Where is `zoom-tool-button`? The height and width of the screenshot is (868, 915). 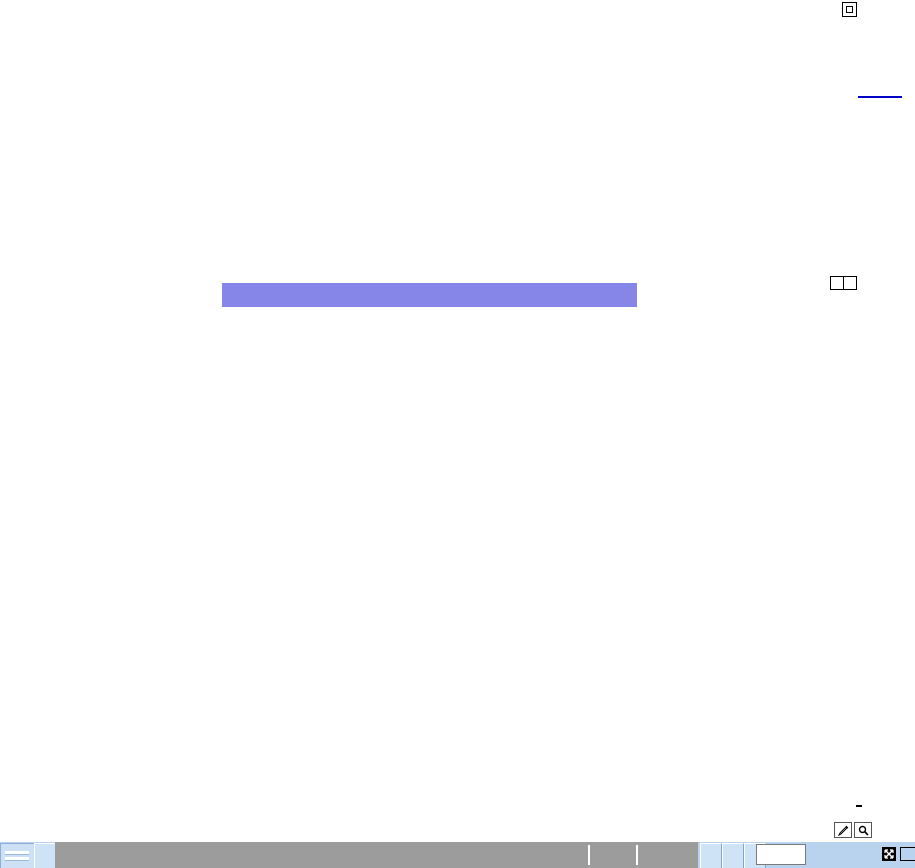
zoom-tool-button is located at coordinates (863, 830).